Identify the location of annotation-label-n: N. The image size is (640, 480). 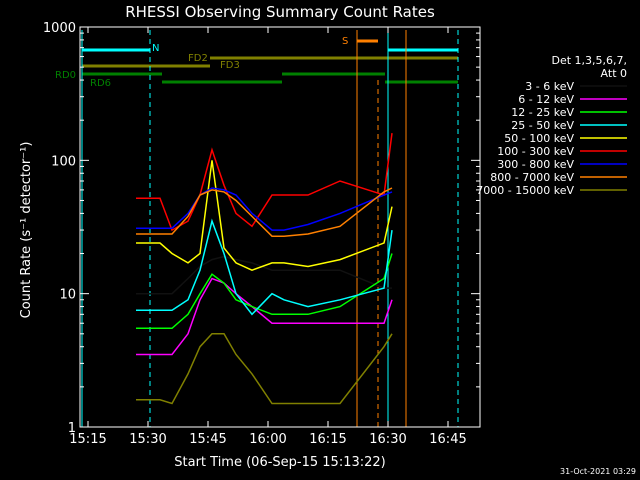
(155, 48).